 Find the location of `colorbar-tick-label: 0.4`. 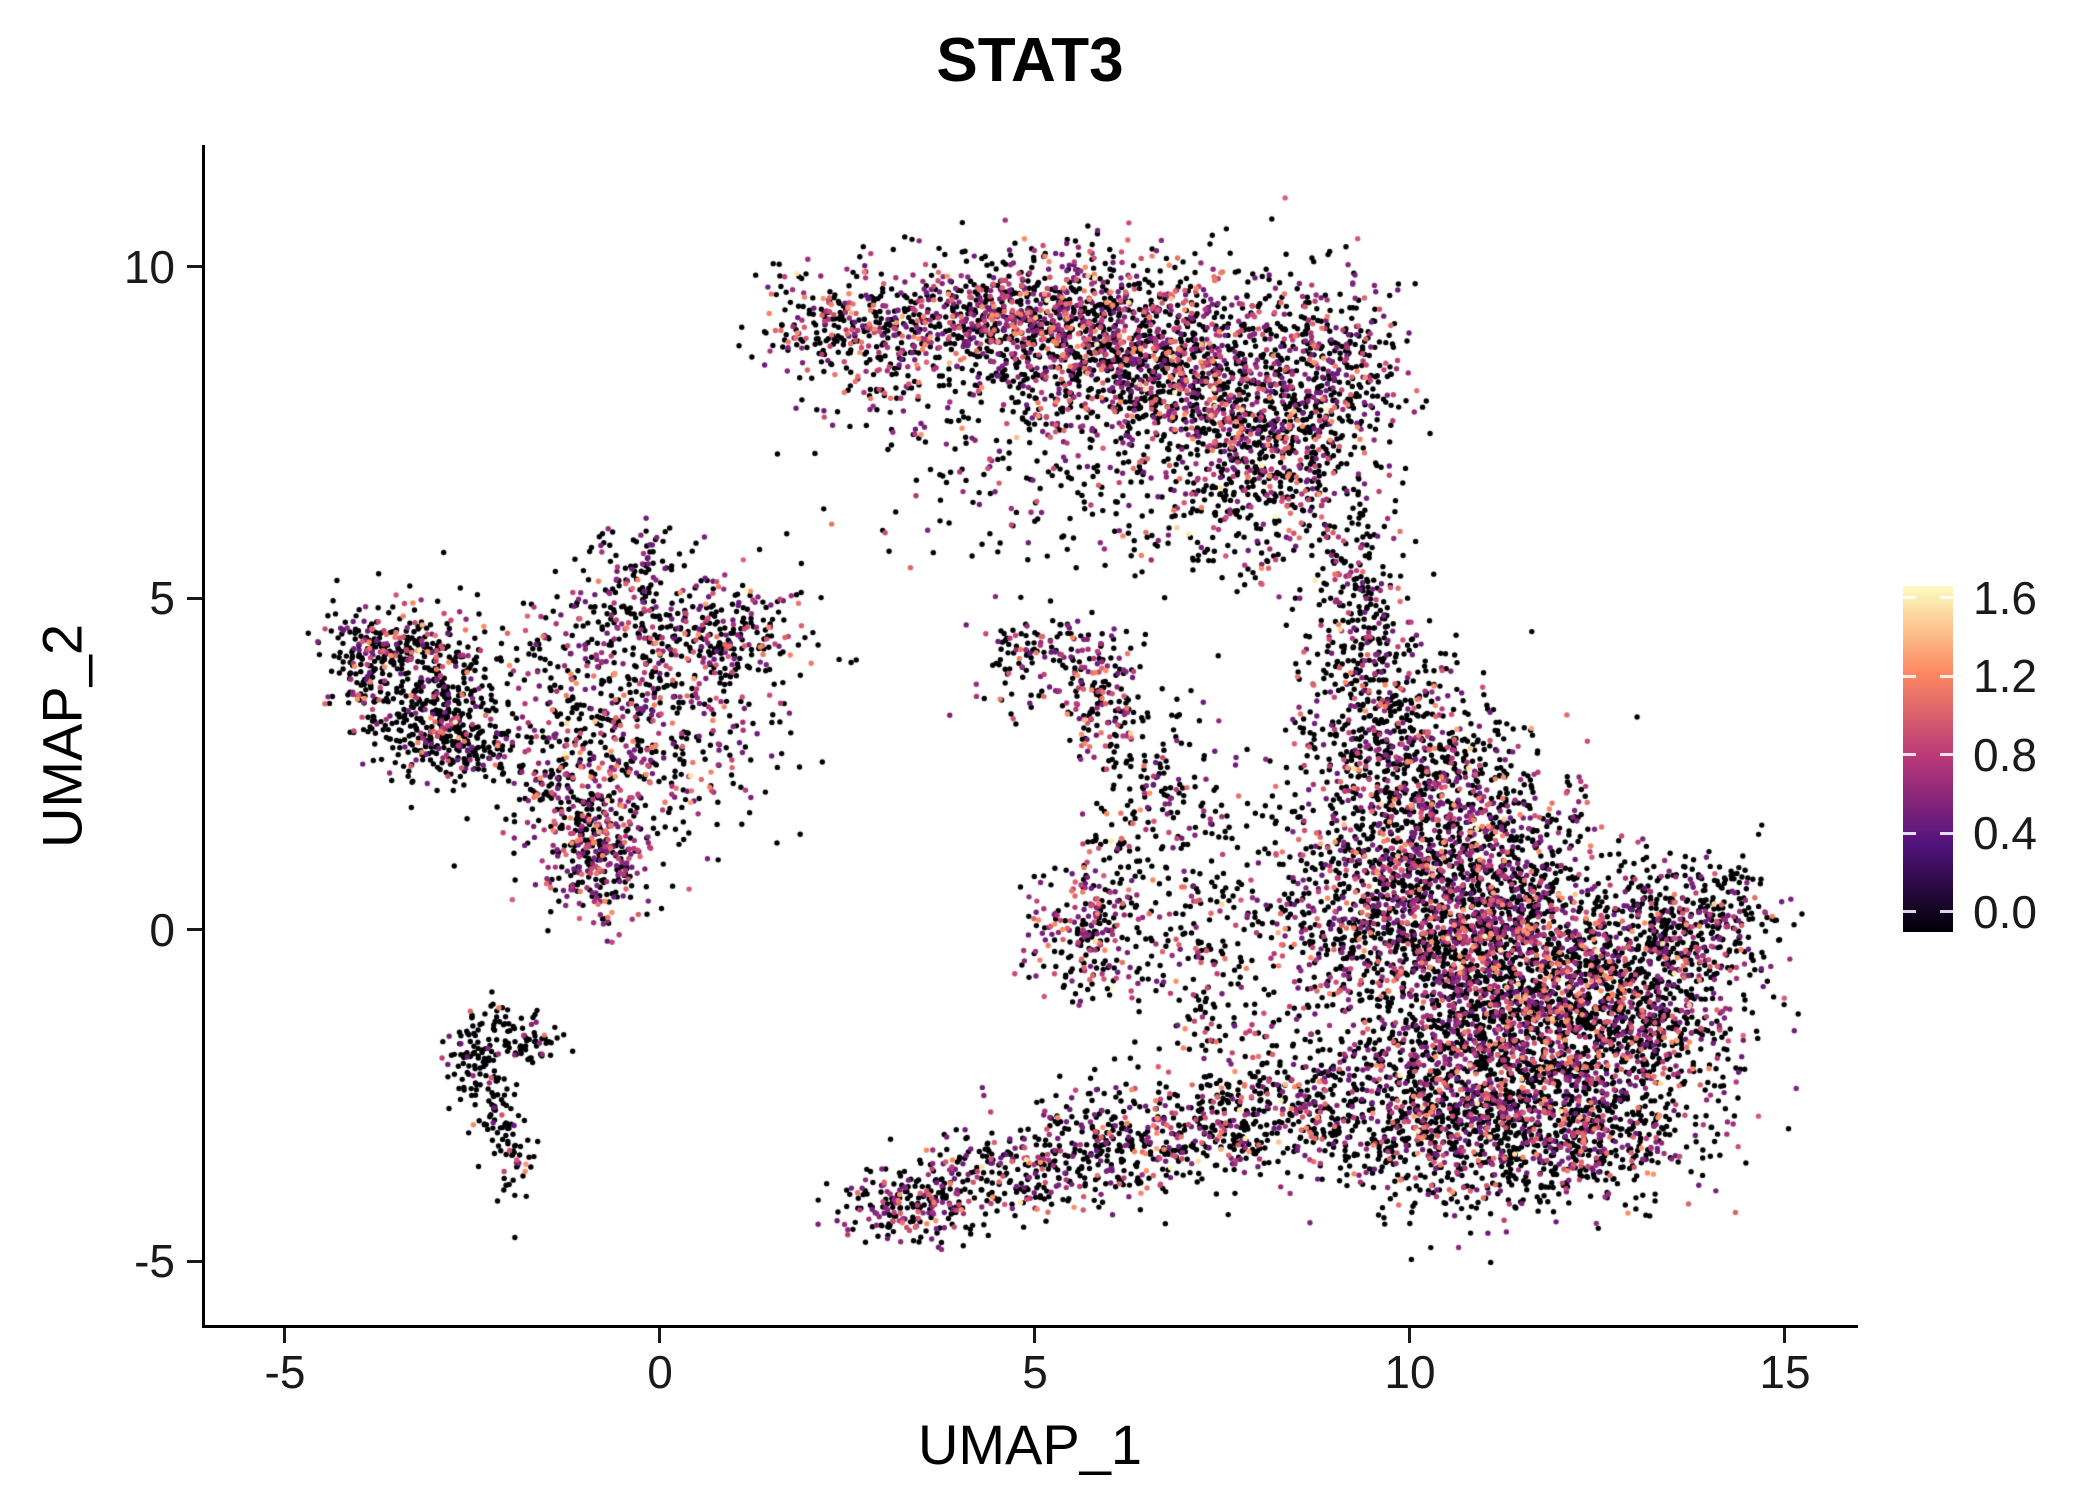

colorbar-tick-label: 0.4 is located at coordinates (2005, 833).